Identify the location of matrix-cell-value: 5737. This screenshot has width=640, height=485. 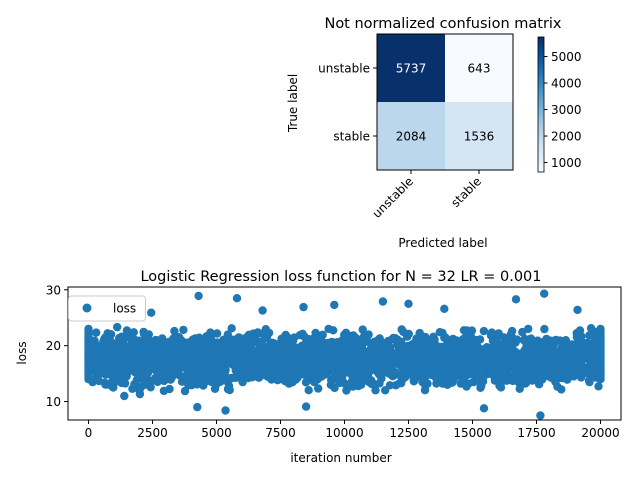
(411, 69).